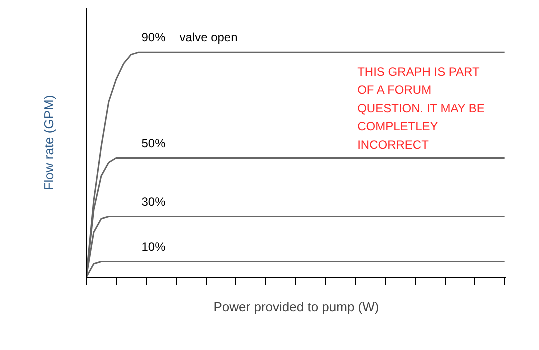  What do you see at coordinates (49, 143) in the screenshot?
I see `y-axis-title: Flow rate (GPM)` at bounding box center [49, 143].